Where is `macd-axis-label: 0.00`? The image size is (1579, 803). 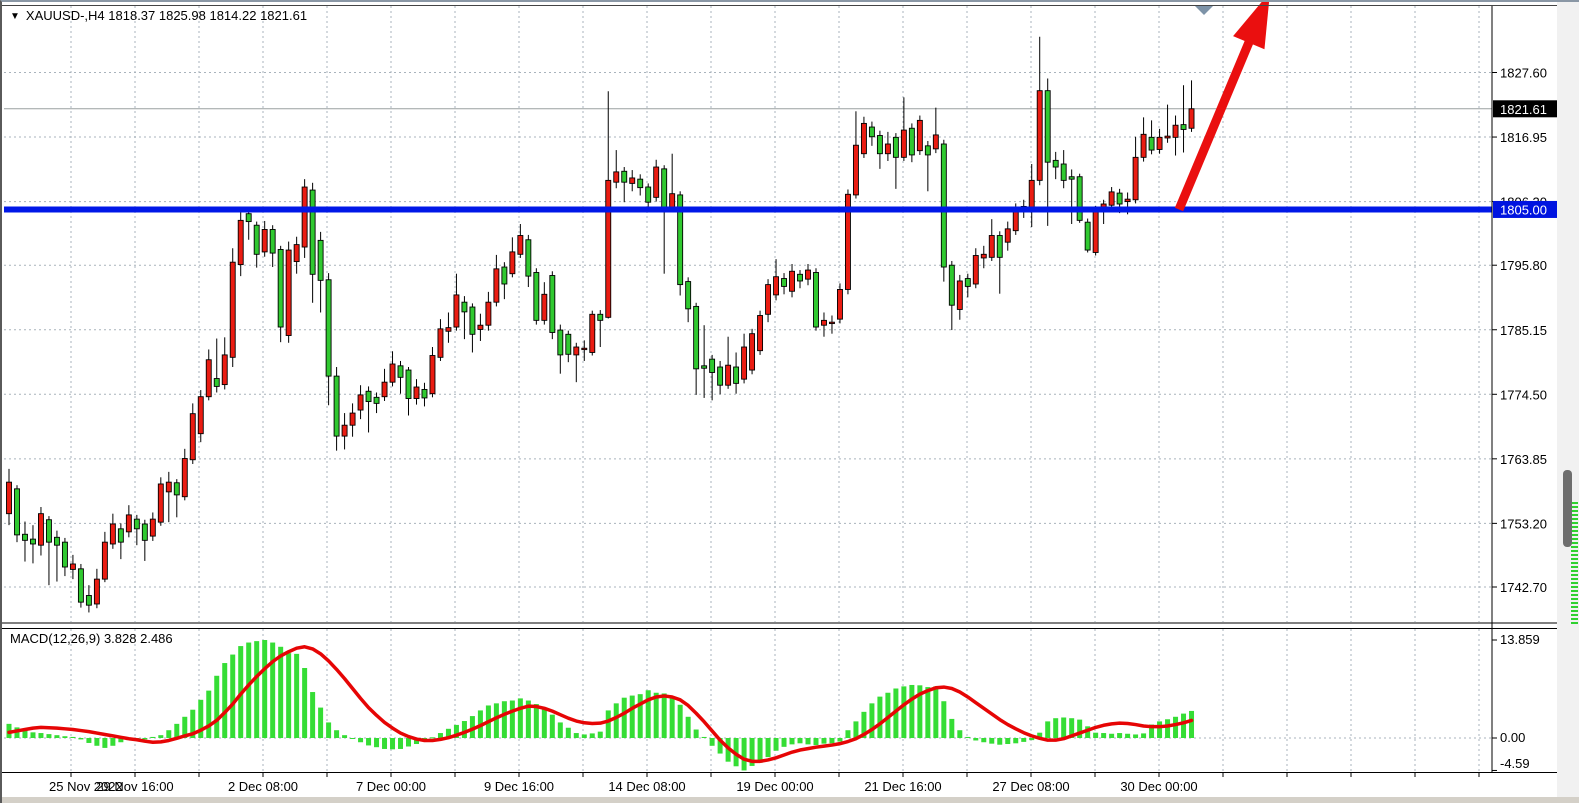
macd-axis-label: 0.00 is located at coordinates (1512, 737).